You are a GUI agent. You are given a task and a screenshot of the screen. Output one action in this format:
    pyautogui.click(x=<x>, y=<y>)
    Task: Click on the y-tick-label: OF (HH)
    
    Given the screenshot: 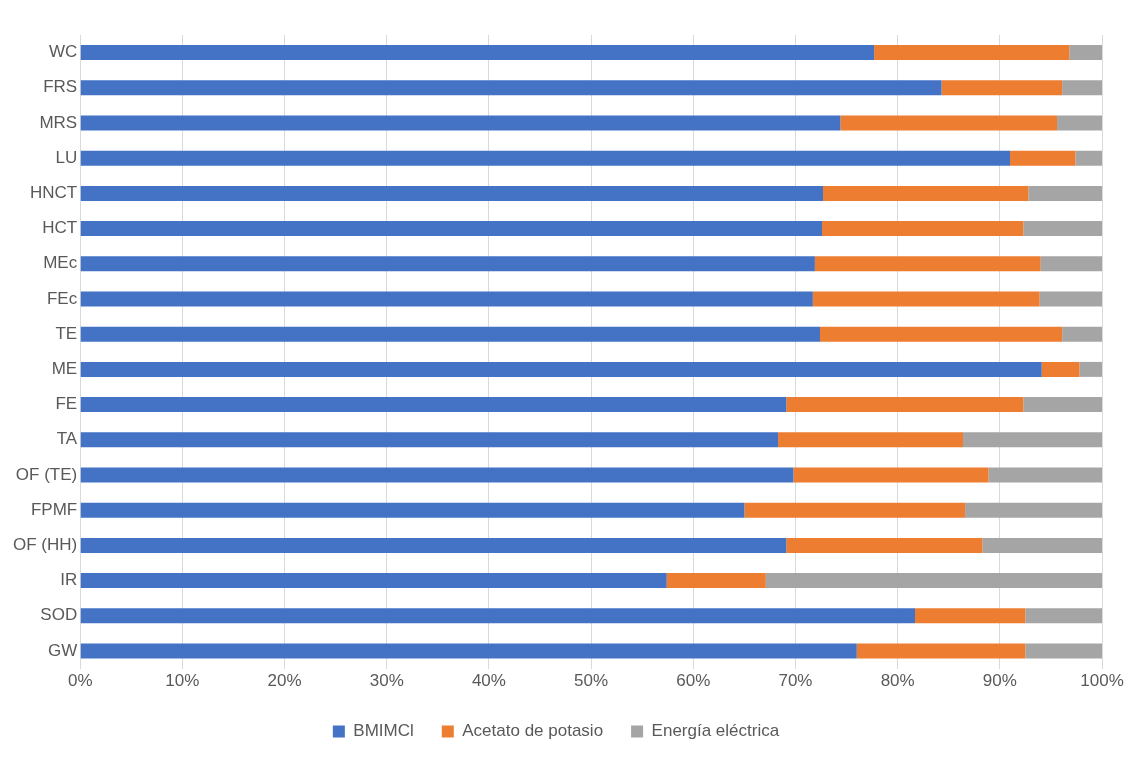 What is the action you would take?
    pyautogui.click(x=45, y=545)
    